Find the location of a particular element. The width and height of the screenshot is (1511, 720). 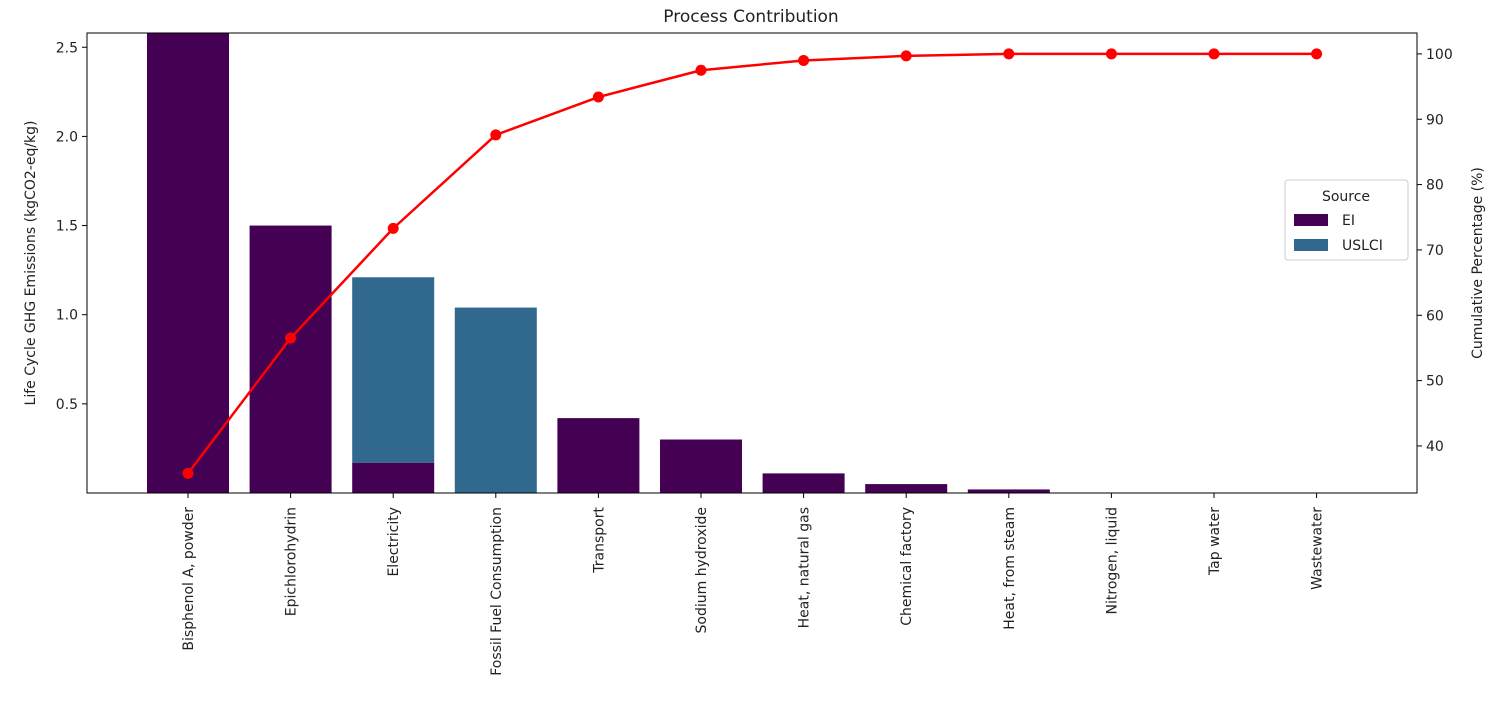

legend-label-ei: EI is located at coordinates (1348, 221).